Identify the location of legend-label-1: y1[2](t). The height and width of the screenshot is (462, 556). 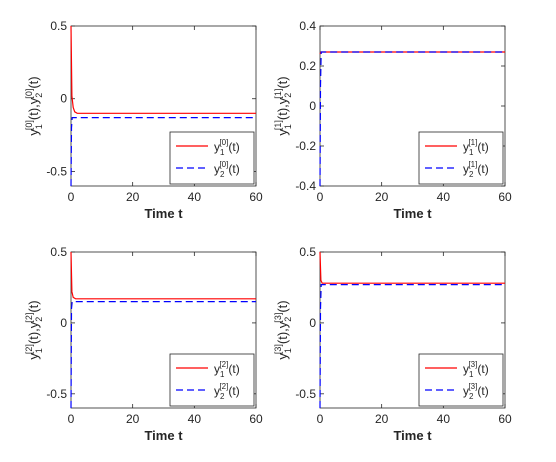
(227, 369).